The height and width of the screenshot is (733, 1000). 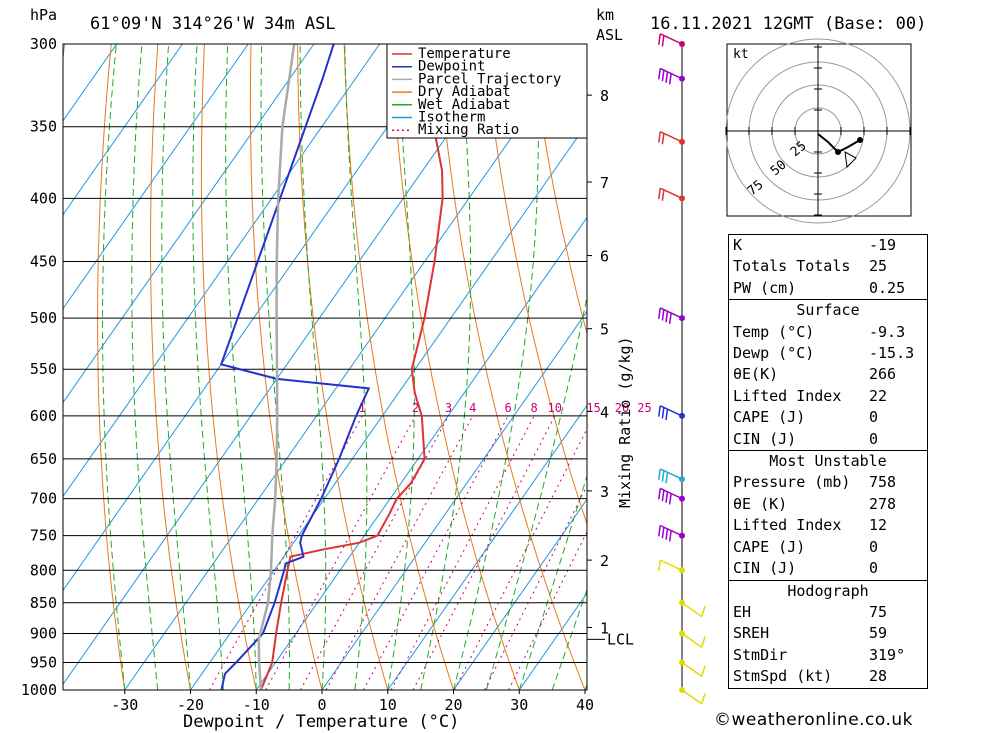 I want to click on mixing-ratio-label: 6, so click(x=507, y=408).